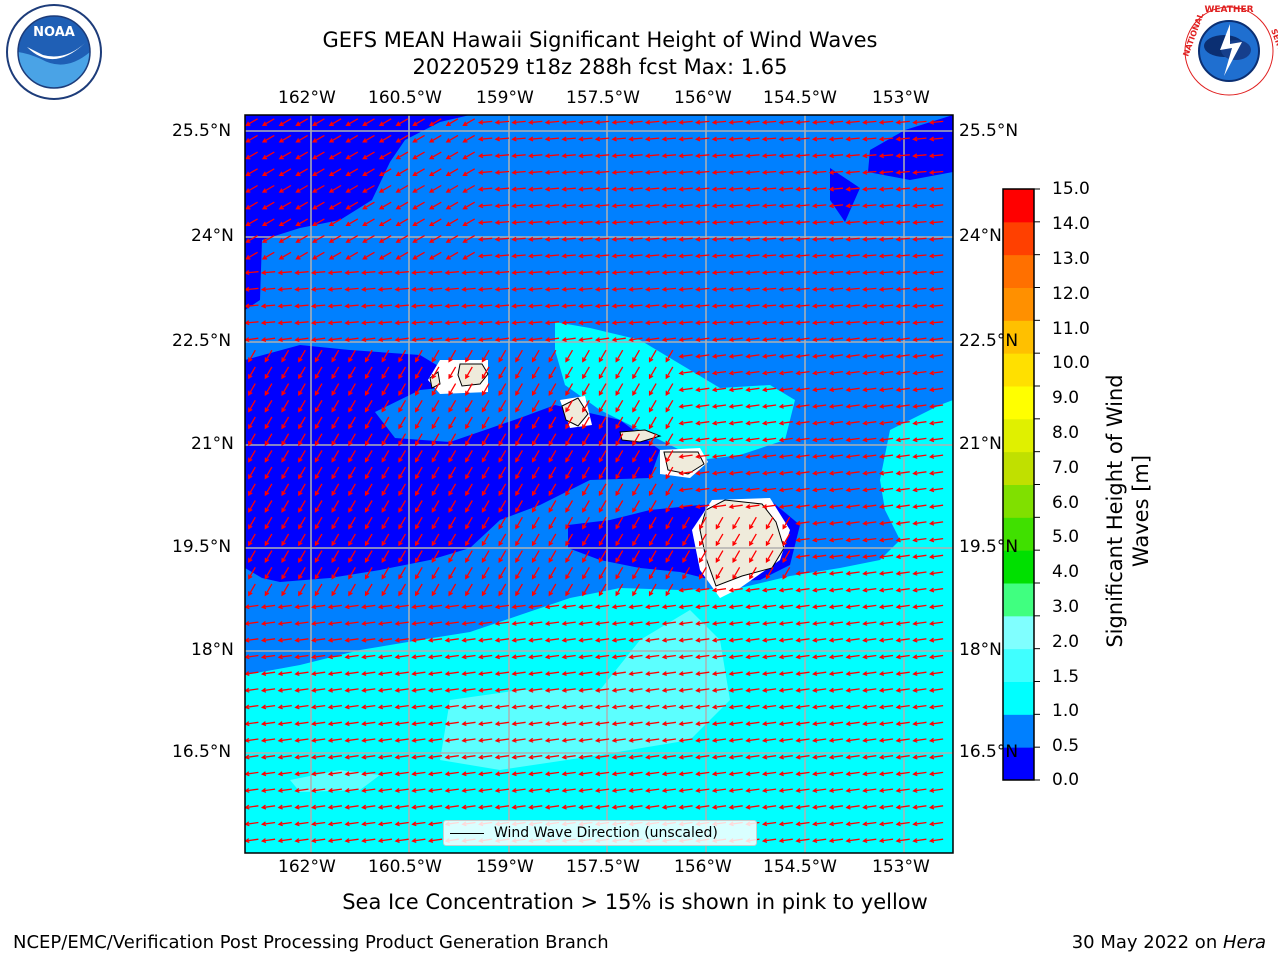 This screenshot has width=1280, height=960. Describe the element at coordinates (980, 650) in the screenshot. I see `lat-label-right: 18°N` at that location.